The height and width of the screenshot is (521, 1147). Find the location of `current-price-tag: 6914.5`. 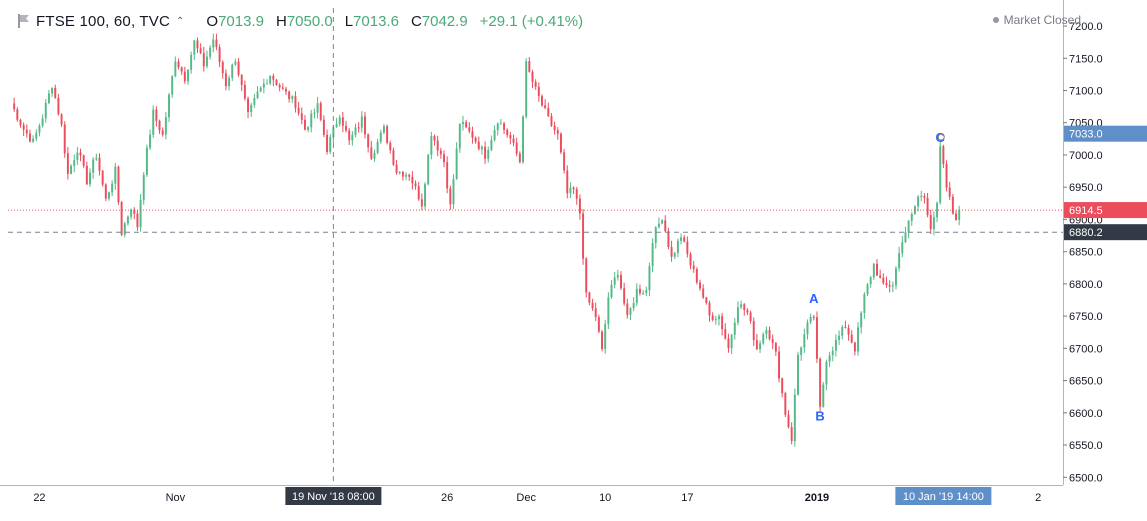

current-price-tag: 6914.5 is located at coordinates (1105, 210).